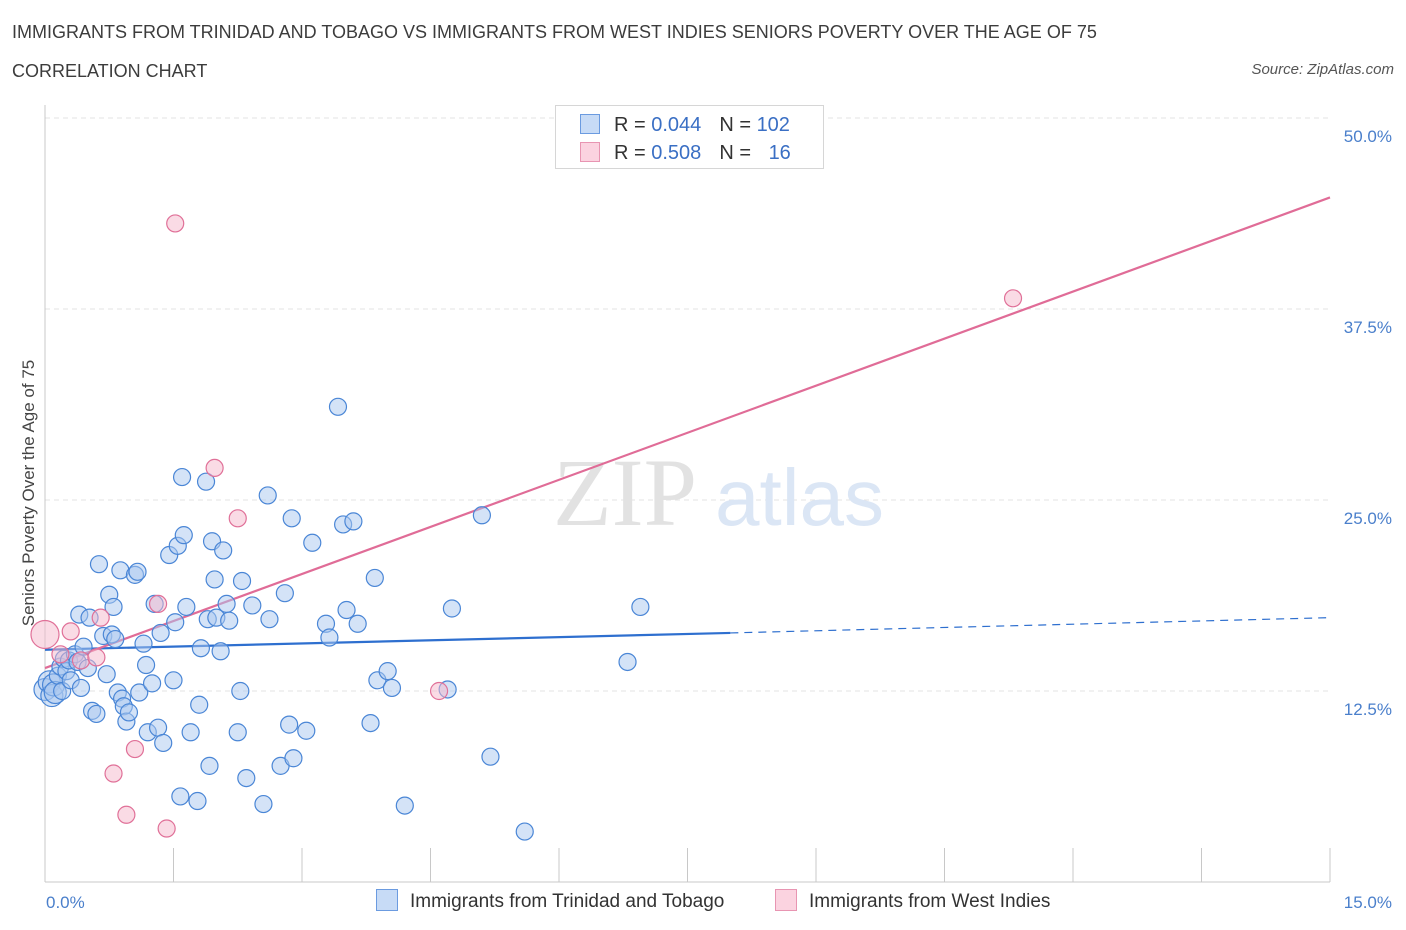  What do you see at coordinates (387, 641) in the screenshot?
I see `trend-line-trinidad` at bounding box center [387, 641].